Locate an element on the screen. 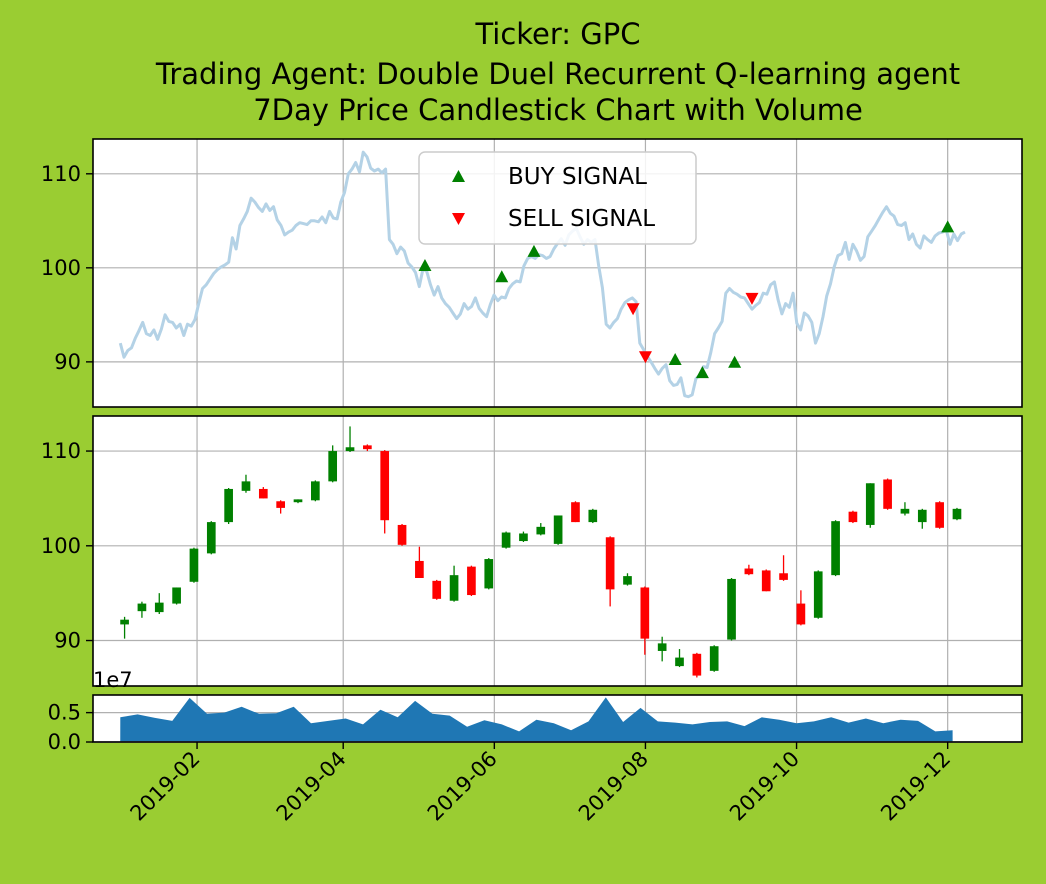 This screenshot has height=884, width=1046. volume-scale-label: 1e7 is located at coordinates (113, 680).